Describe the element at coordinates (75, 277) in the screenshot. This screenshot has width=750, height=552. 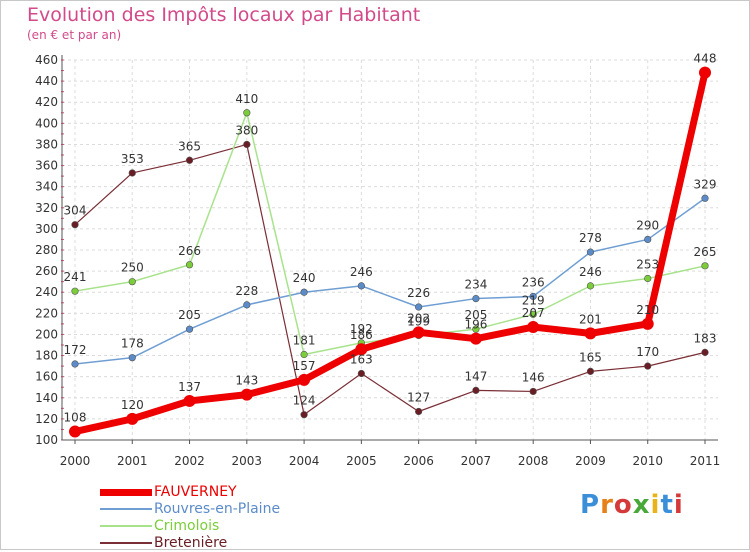
I see `data-label-crimolois: 241` at that location.